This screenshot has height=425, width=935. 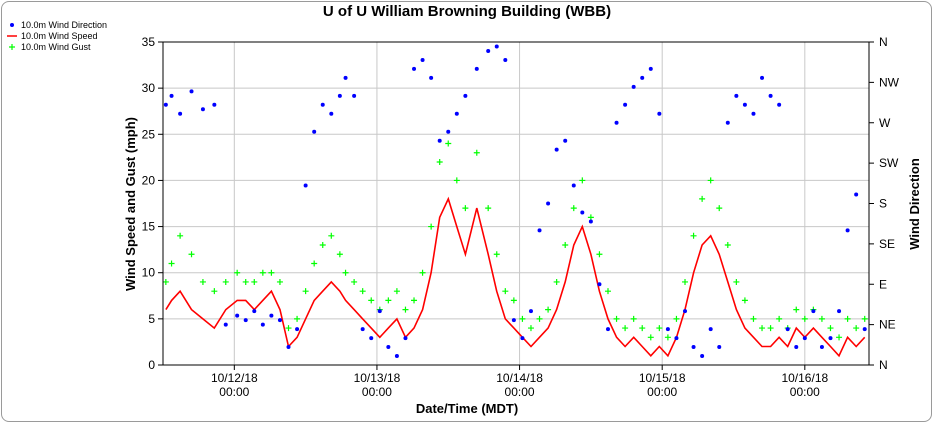 I want to click on legend-marker-direction, so click(x=12, y=25).